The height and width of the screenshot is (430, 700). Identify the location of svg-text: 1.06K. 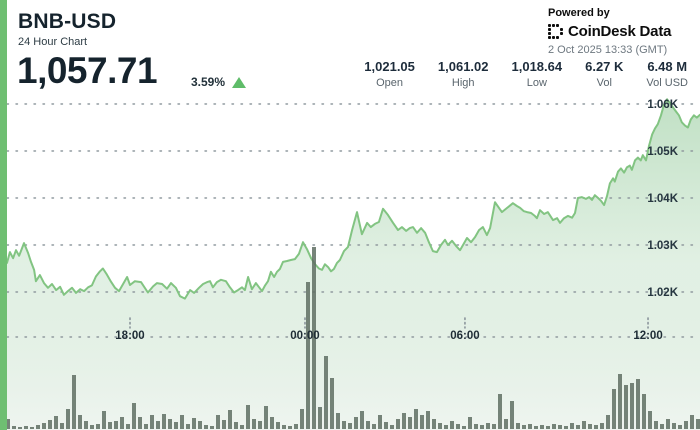
(662, 105).